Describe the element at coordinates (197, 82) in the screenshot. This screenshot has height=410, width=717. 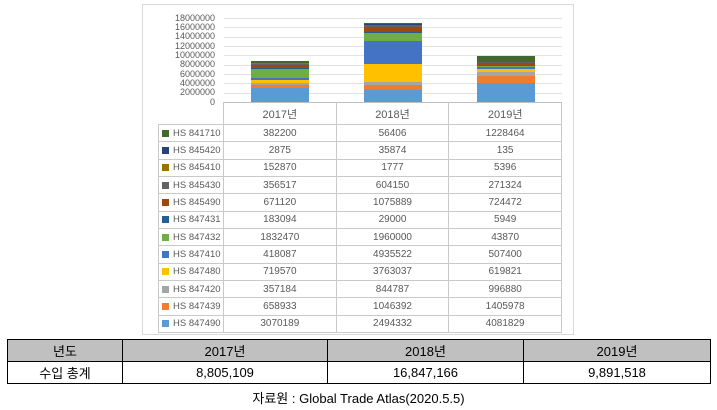
I see `y-axis-tick-label: 4000000` at that location.